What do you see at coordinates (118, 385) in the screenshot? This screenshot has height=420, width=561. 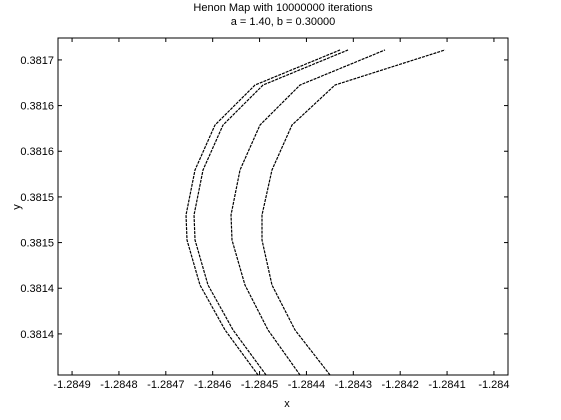 I see `x-tick-label: -1.2848` at bounding box center [118, 385].